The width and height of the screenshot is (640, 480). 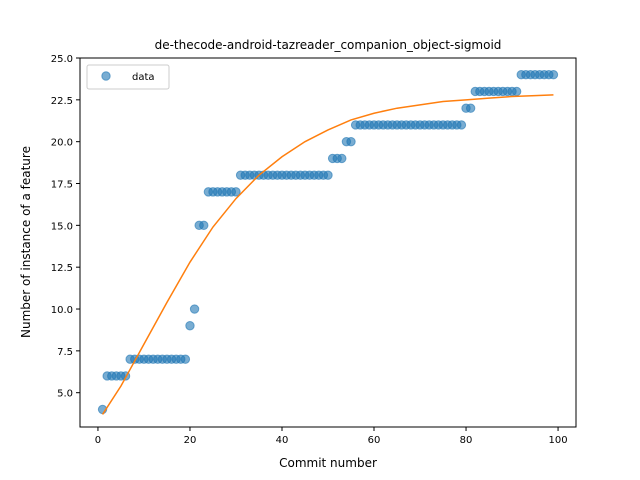 I want to click on legend-marker-data, so click(x=106, y=76).